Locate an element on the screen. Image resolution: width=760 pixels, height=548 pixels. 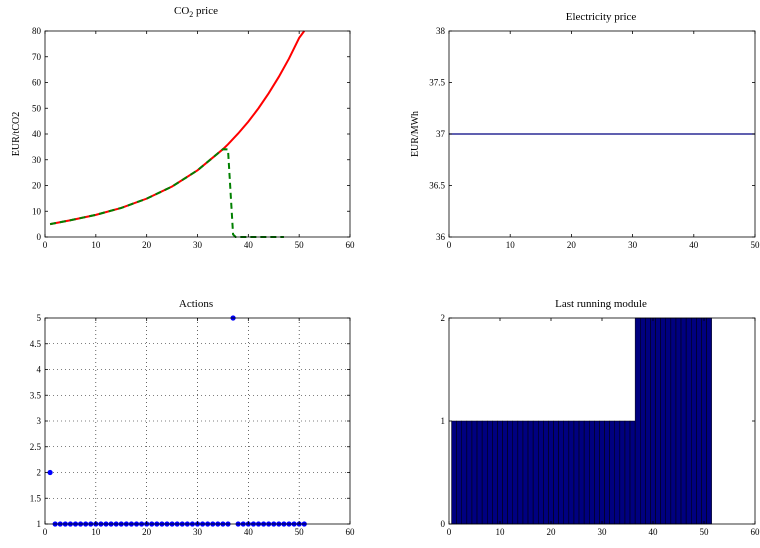
y-tick-label: 60 is located at coordinates (37, 83).